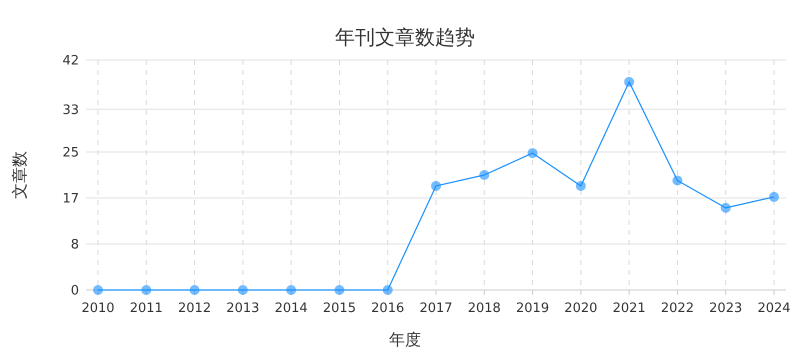  I want to click on y-tick-label: 0, so click(74, 291).